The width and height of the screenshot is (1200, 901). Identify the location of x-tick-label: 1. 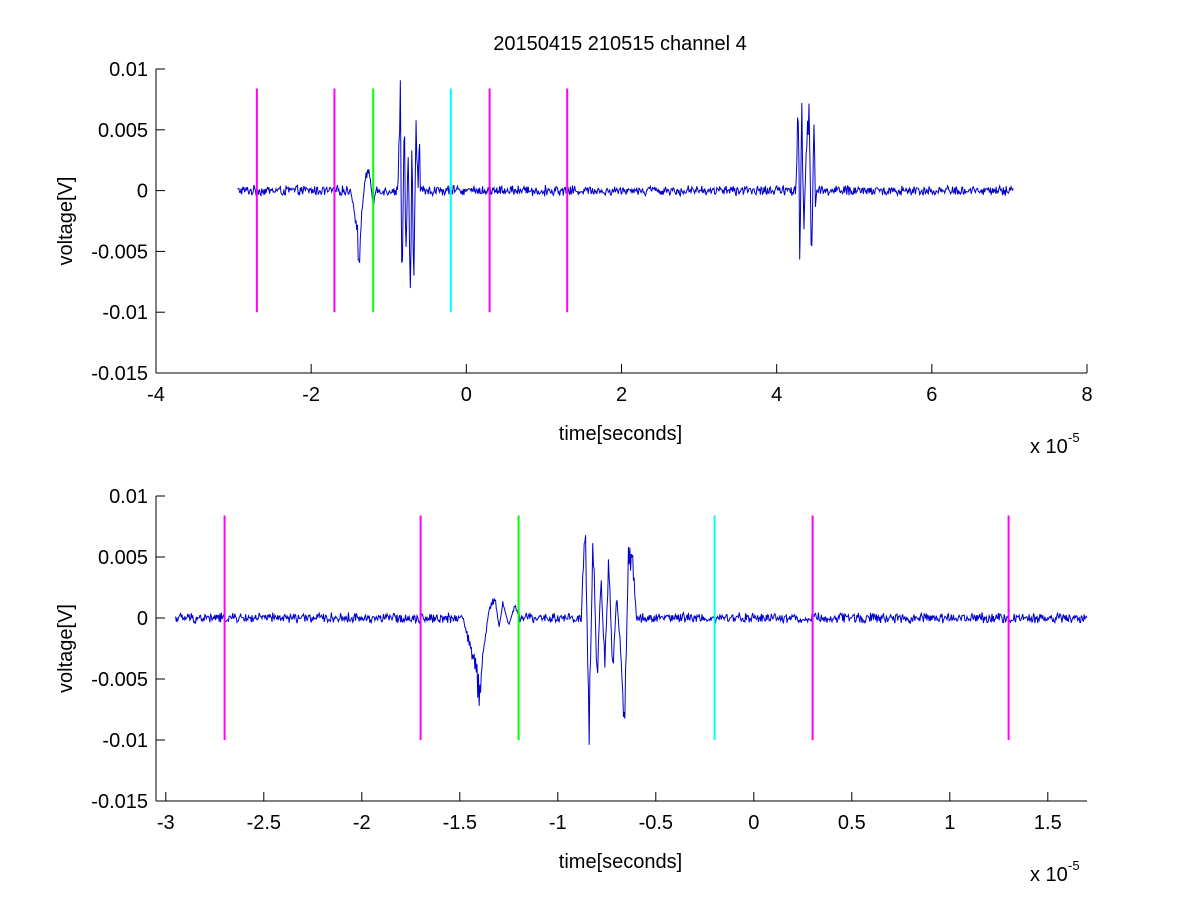
(949, 823).